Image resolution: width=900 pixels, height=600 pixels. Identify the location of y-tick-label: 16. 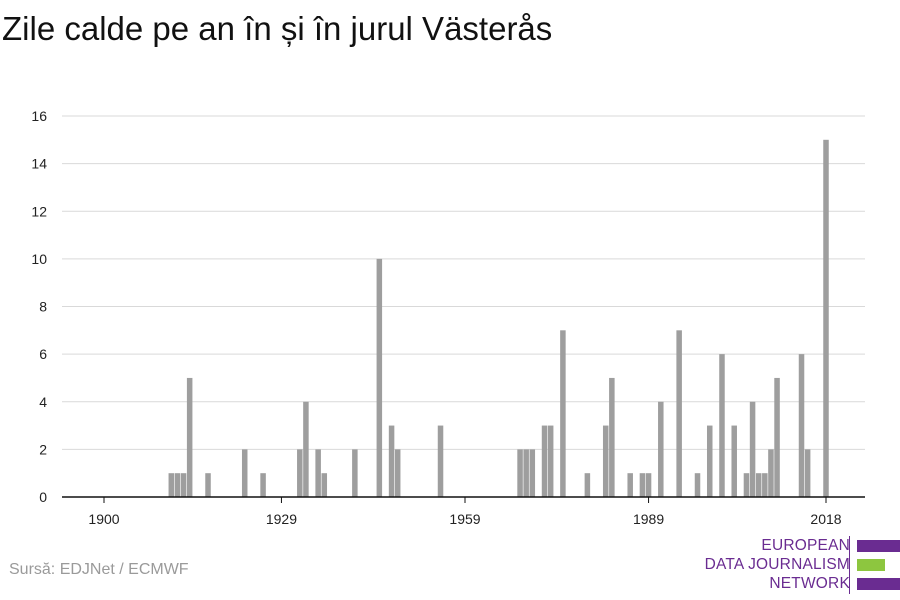
(39, 116).